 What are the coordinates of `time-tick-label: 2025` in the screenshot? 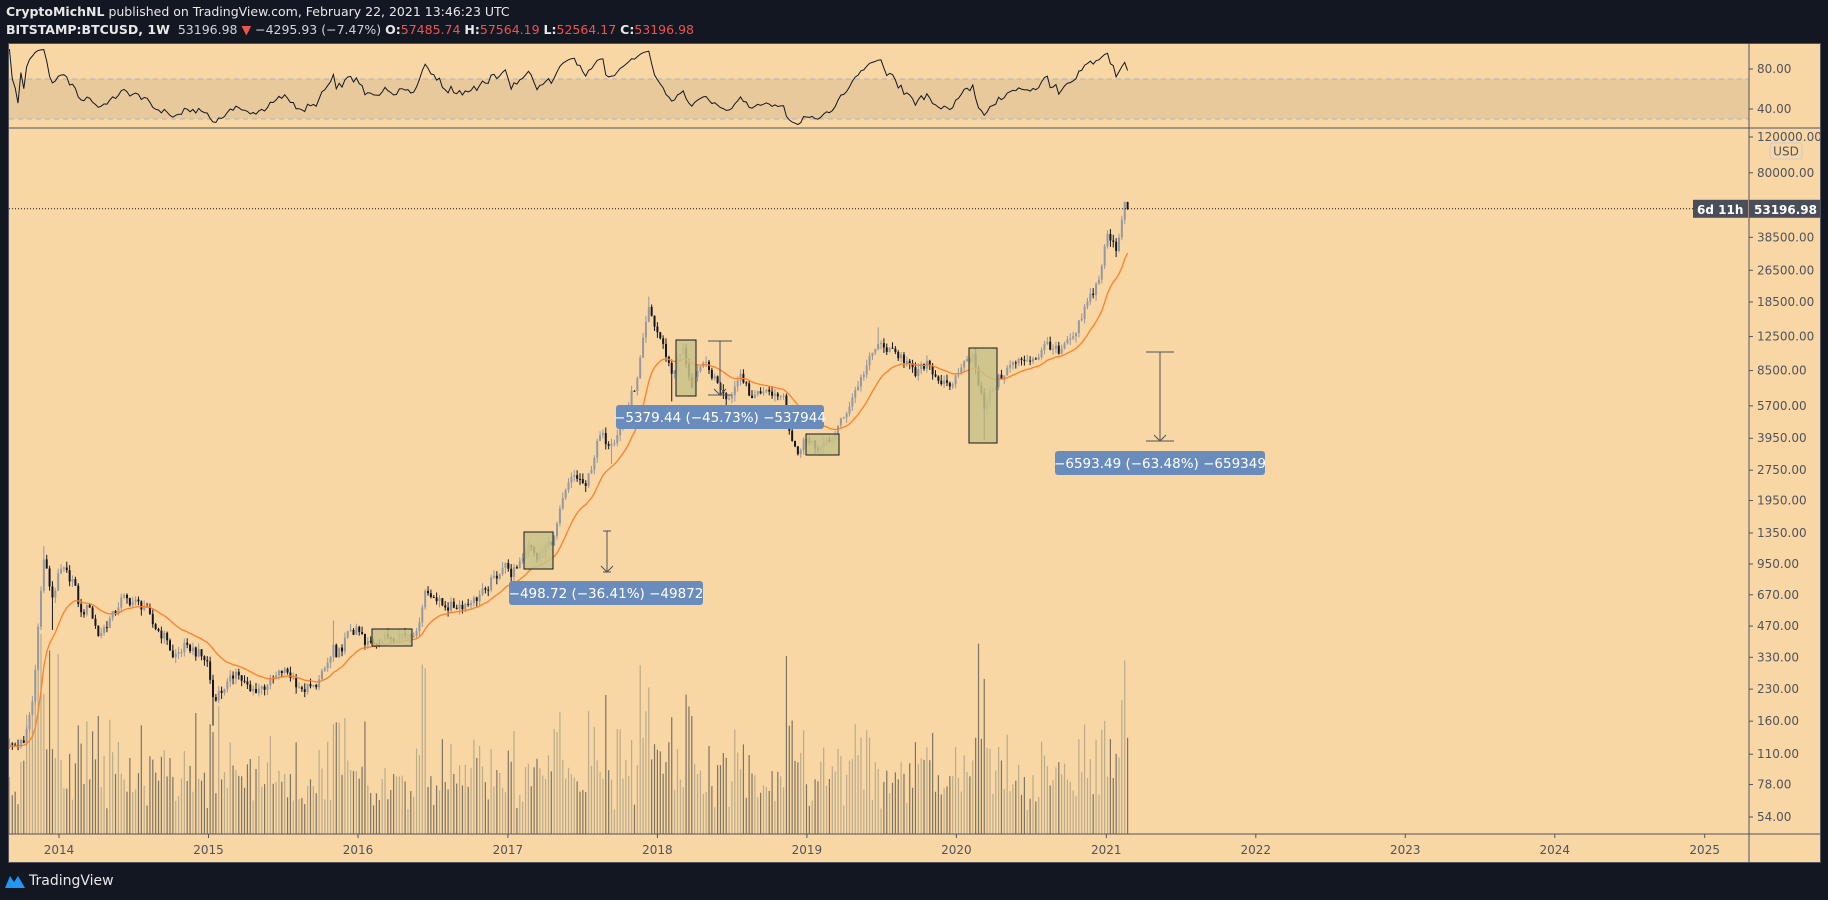 It's located at (1704, 850).